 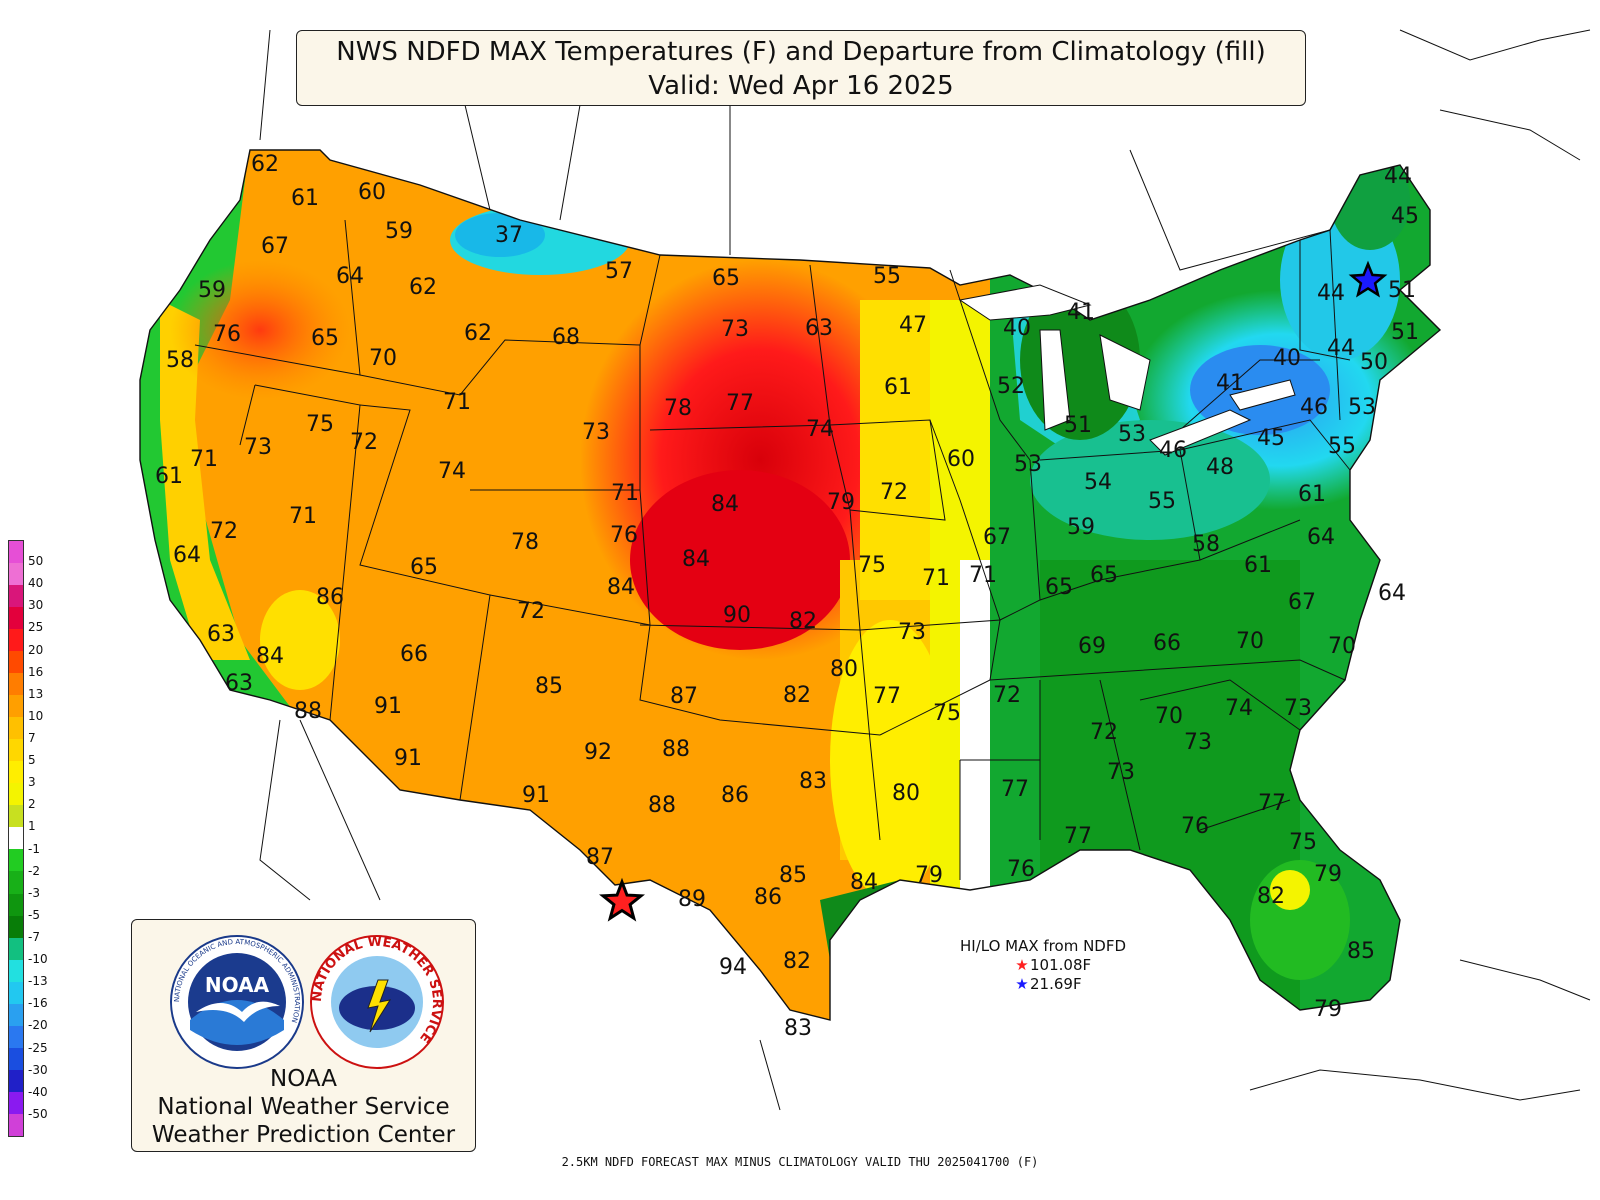 I want to click on temperature-label: 82, so click(x=797, y=961).